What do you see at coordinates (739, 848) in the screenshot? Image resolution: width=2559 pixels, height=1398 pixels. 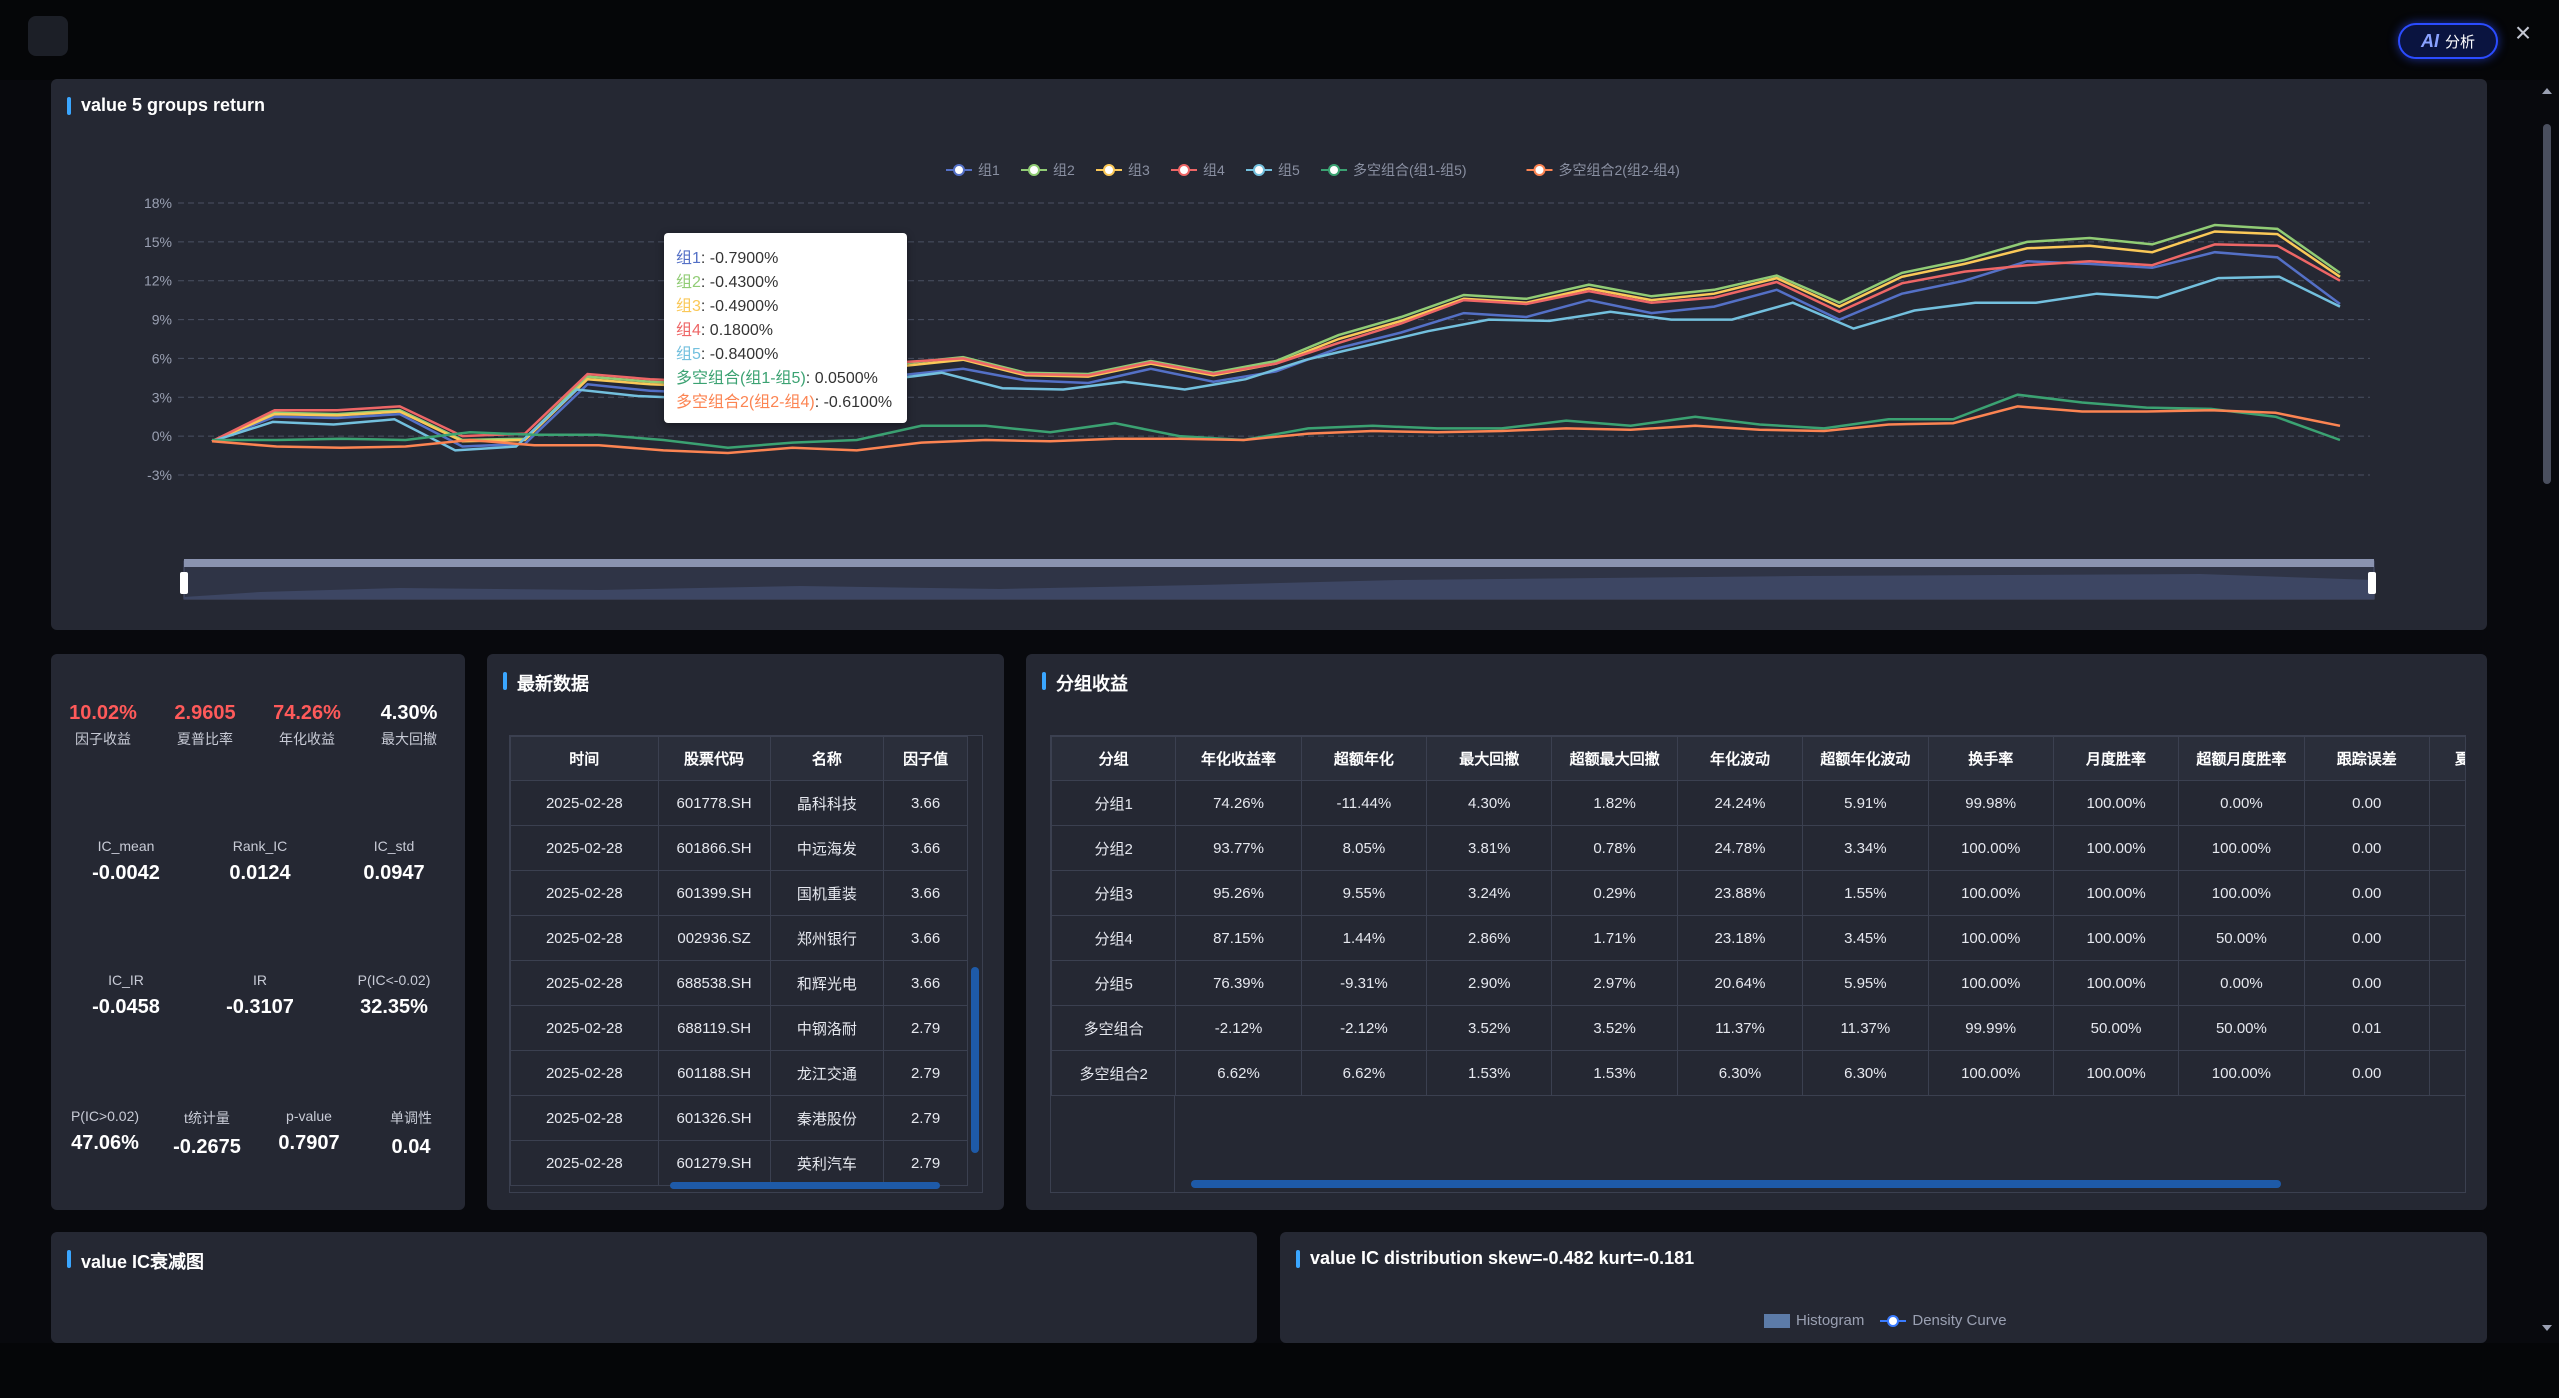 I see `table-row: 2025-02-28 601866.SH 中远海发 3.66` at bounding box center [739, 848].